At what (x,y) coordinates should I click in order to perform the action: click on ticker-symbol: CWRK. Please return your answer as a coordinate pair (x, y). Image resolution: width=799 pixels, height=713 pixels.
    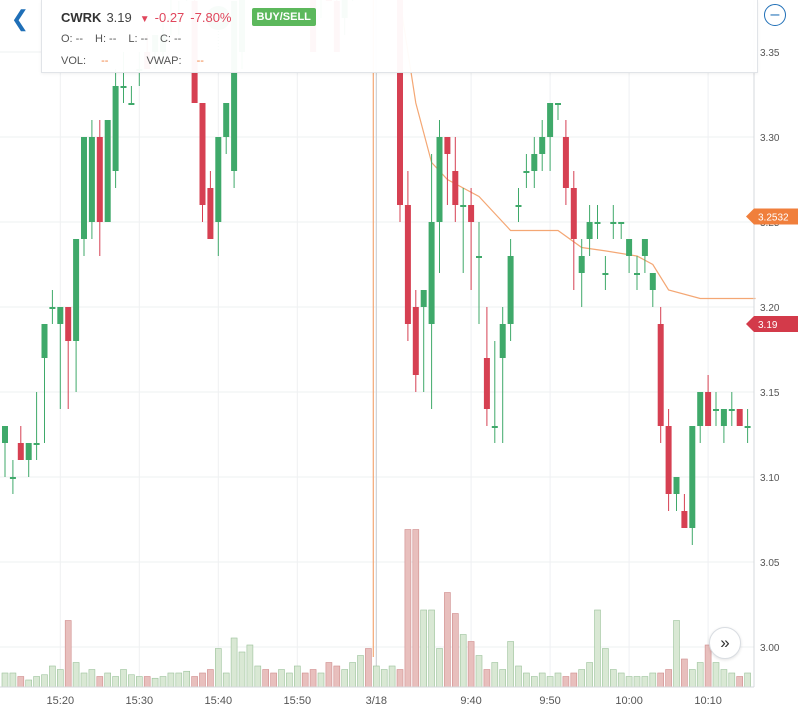
    Looking at the image, I should click on (81, 17).